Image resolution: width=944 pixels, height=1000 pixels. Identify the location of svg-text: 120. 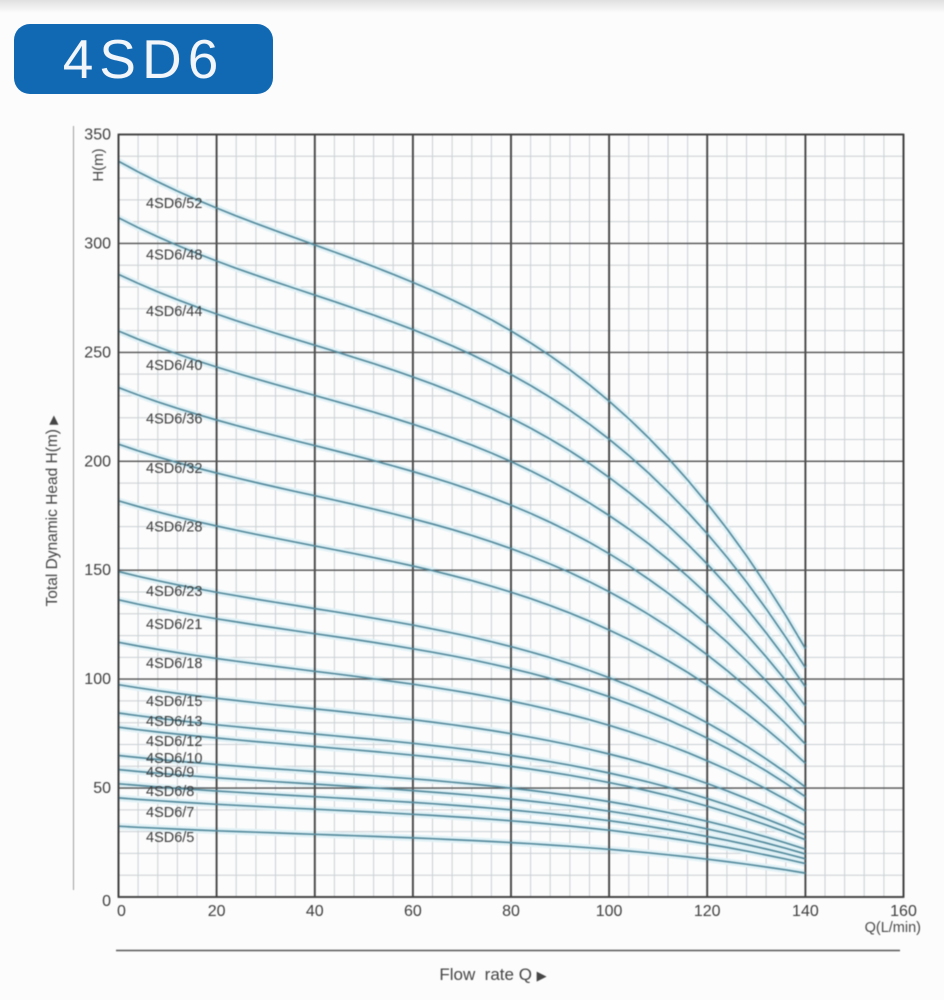
(707, 911).